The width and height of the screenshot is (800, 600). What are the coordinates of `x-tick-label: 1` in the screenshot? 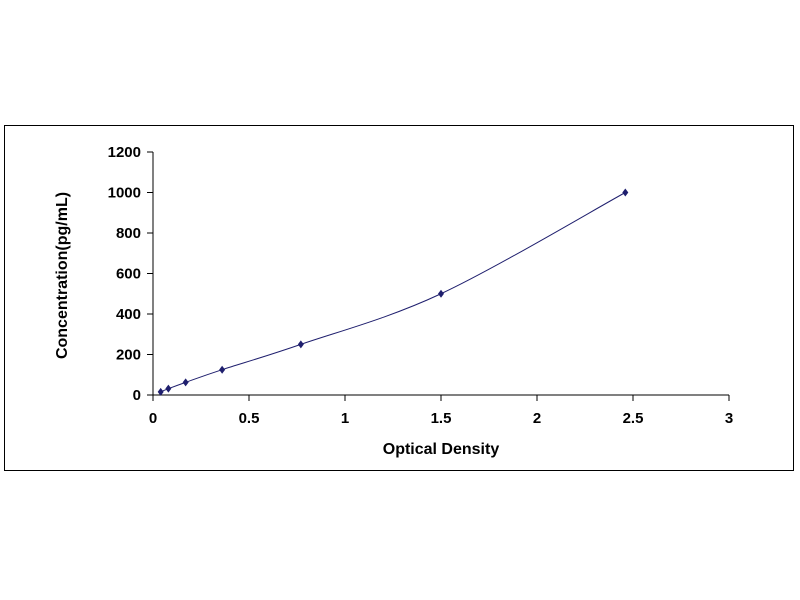 It's located at (345, 418).